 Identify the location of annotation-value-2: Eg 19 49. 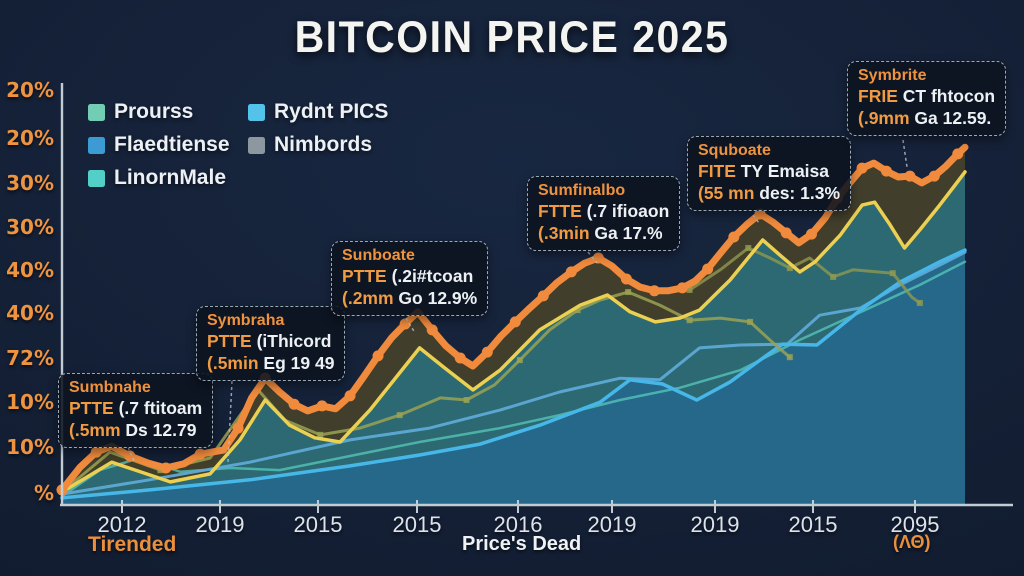
(299, 362).